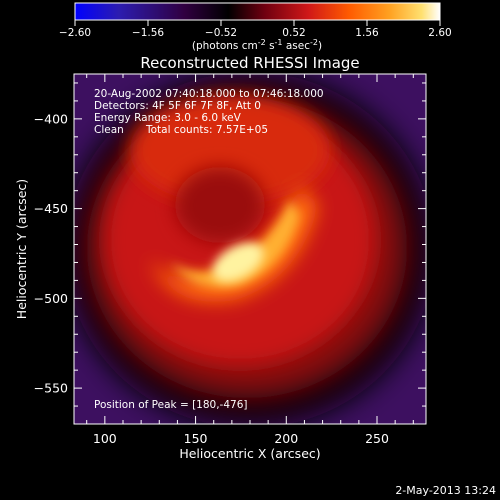  Describe the element at coordinates (171, 405) in the screenshot. I see `peak-position-label: Position of Peak = [180,-476]` at that location.